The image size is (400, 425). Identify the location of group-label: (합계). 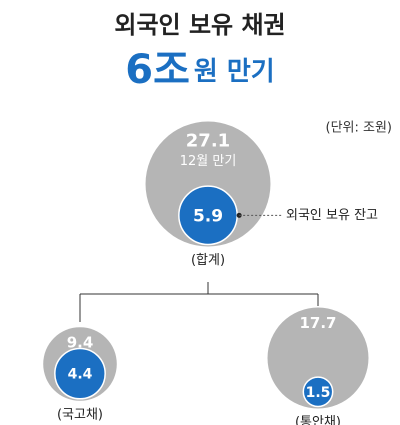
(208, 260).